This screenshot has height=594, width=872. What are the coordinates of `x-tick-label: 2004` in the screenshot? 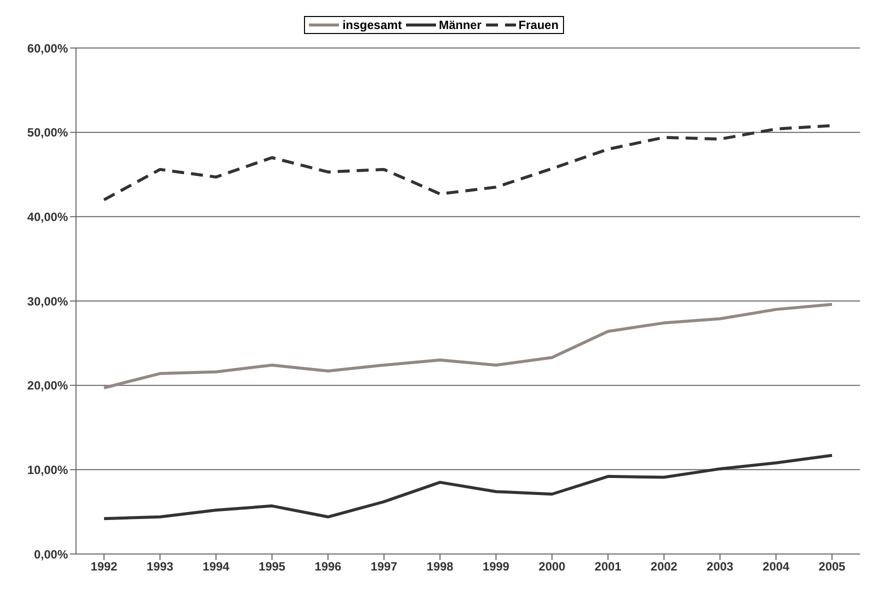 It's located at (776, 567).